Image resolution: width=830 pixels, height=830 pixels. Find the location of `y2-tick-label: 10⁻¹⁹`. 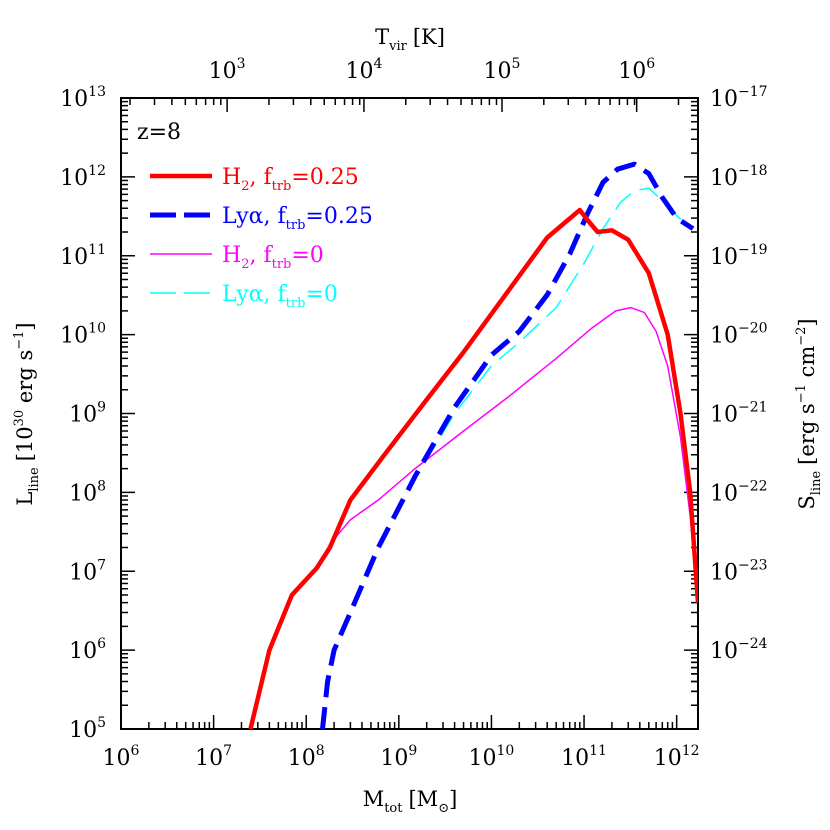

y2-tick-label: 10⁻¹⁹ is located at coordinates (739, 256).